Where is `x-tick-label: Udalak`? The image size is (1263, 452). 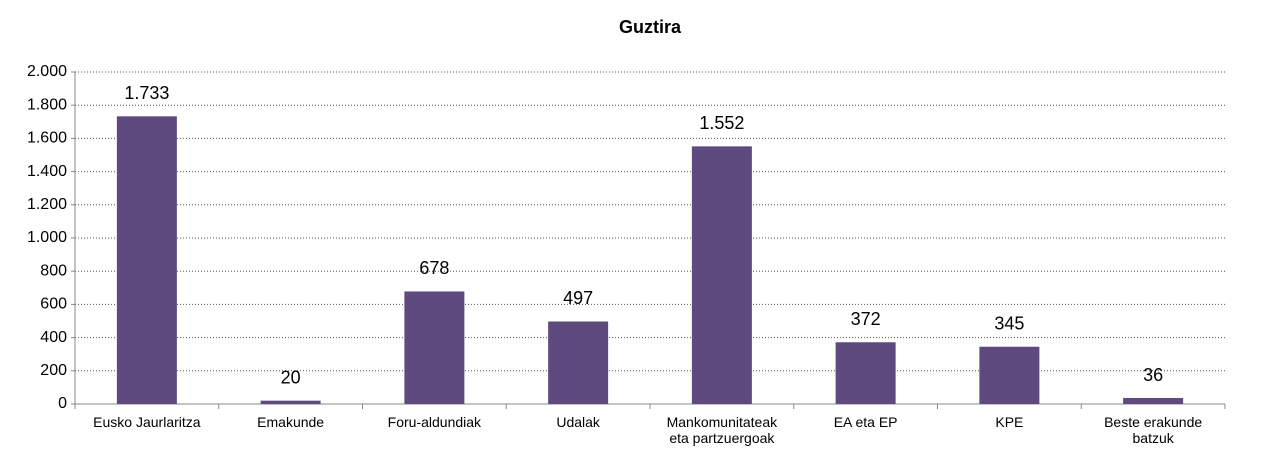
x-tick-label: Udalak is located at coordinates (578, 422).